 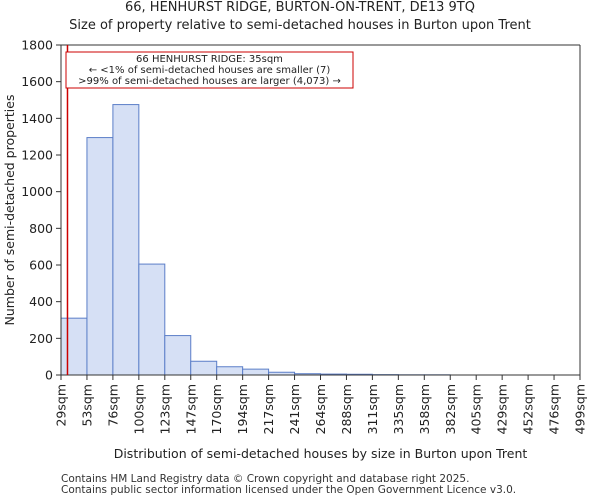 I want to click on x-tick-label: 499sqm, so click(x=580, y=409).